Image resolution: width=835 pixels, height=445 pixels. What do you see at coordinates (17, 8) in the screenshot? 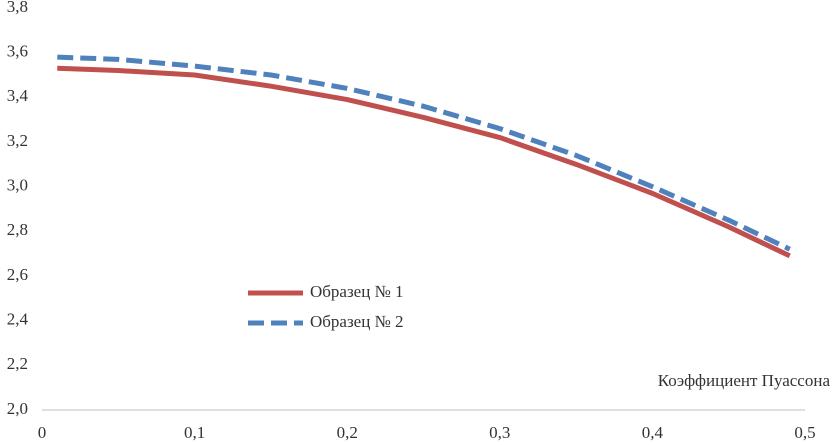
I see `y-tick-label: 3,8` at bounding box center [17, 8].